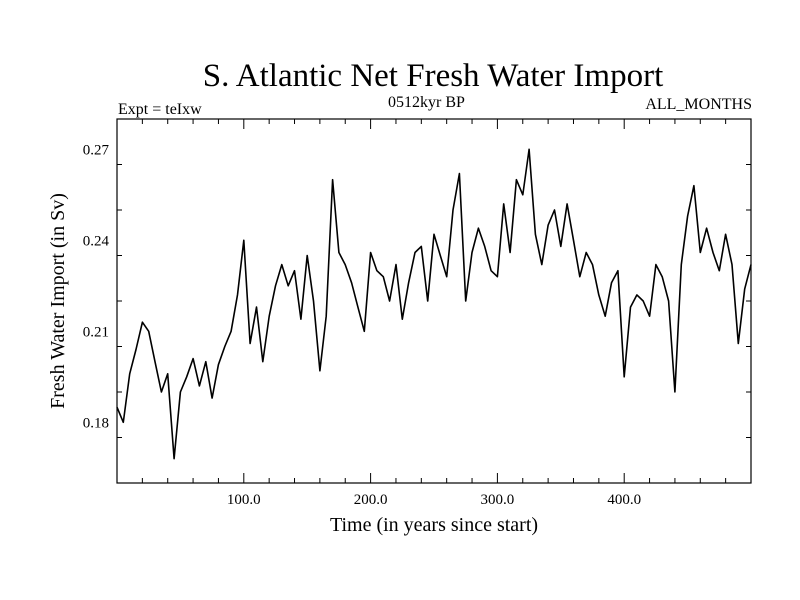 Image resolution: width=800 pixels, height=600 pixels. What do you see at coordinates (624, 500) in the screenshot?
I see `x-tick-label: 400.0` at bounding box center [624, 500].